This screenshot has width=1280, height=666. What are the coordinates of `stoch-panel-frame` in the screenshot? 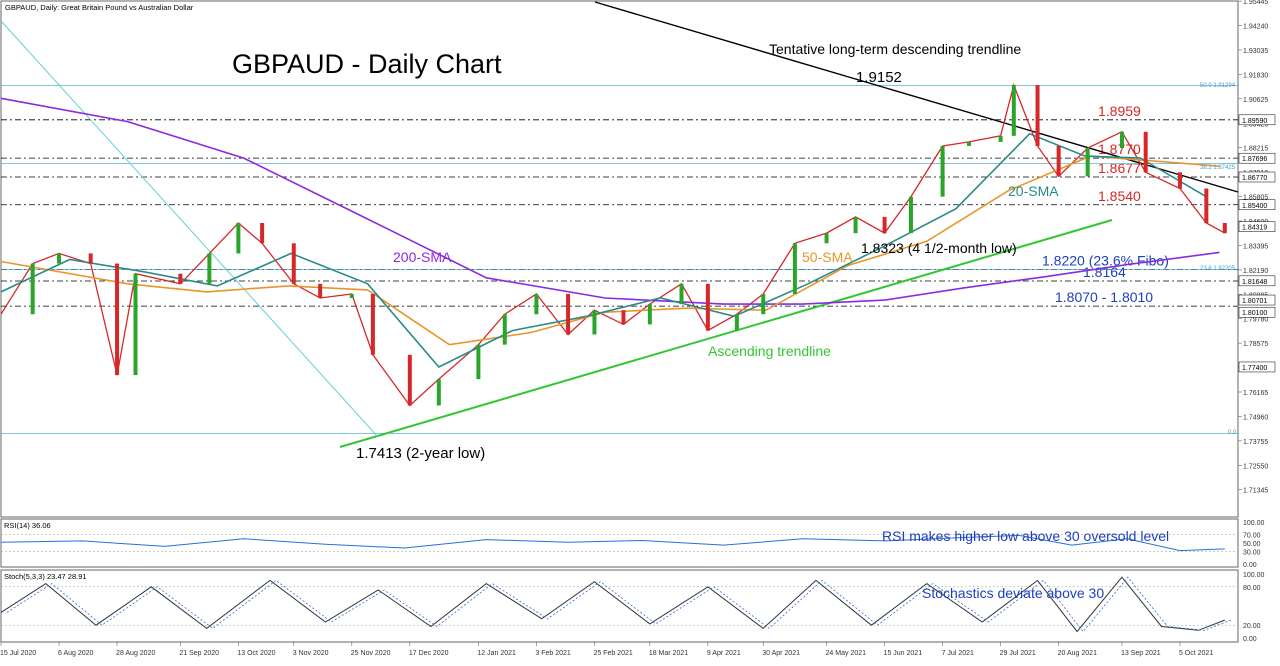 It's located at (619, 606).